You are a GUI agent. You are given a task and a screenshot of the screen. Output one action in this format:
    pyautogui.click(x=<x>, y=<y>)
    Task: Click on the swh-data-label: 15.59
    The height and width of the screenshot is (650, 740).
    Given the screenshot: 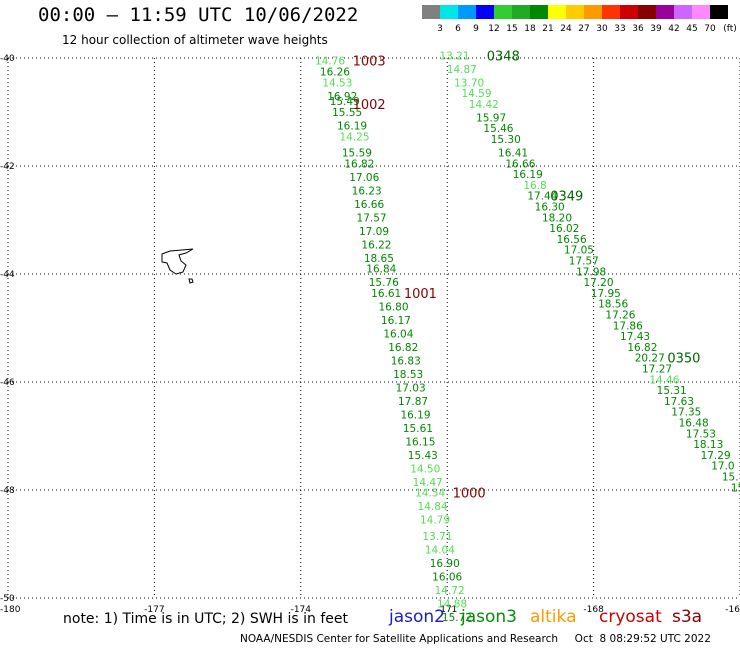 What is the action you would take?
    pyautogui.click(x=357, y=154)
    